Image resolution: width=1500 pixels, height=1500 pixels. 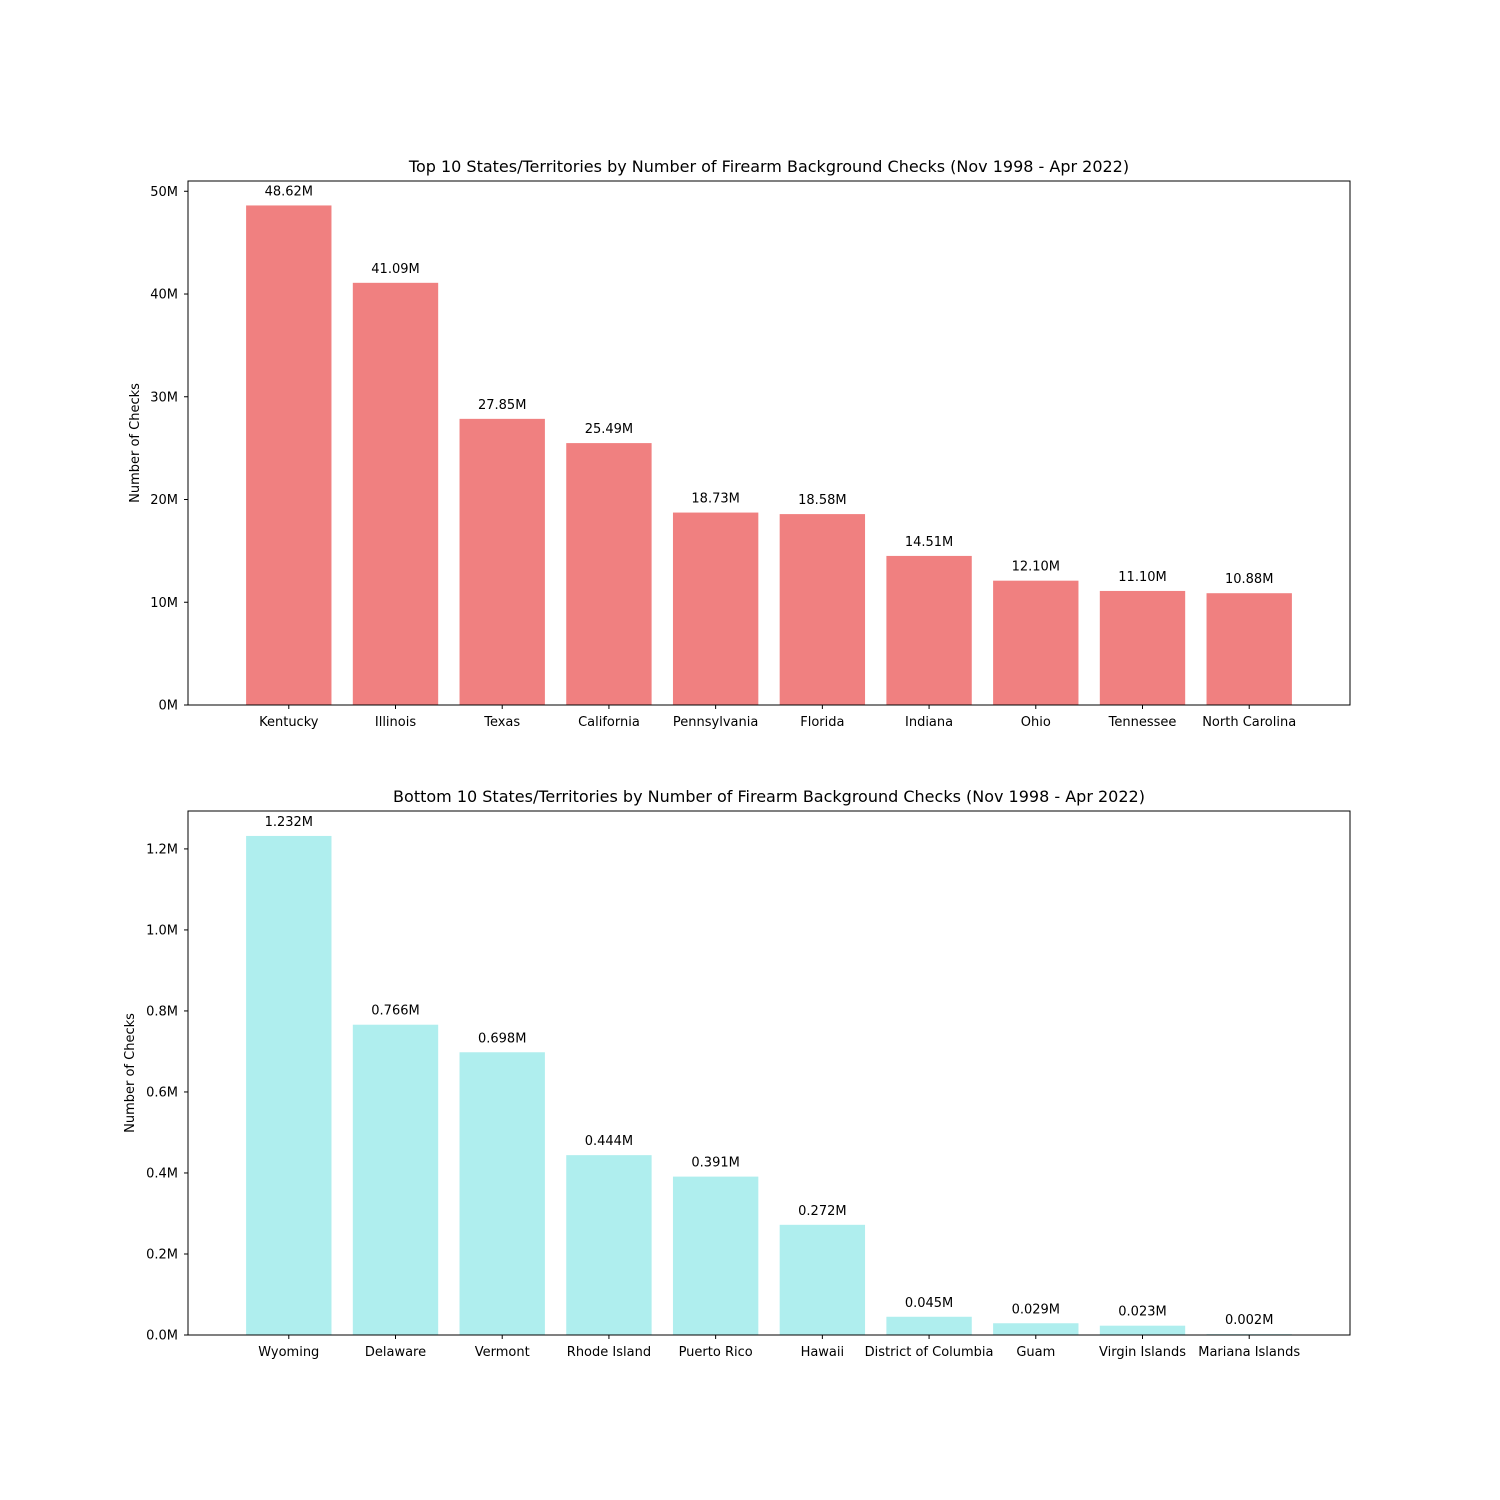 I want to click on bottom-chart-bar-guam, so click(x=1036, y=1329).